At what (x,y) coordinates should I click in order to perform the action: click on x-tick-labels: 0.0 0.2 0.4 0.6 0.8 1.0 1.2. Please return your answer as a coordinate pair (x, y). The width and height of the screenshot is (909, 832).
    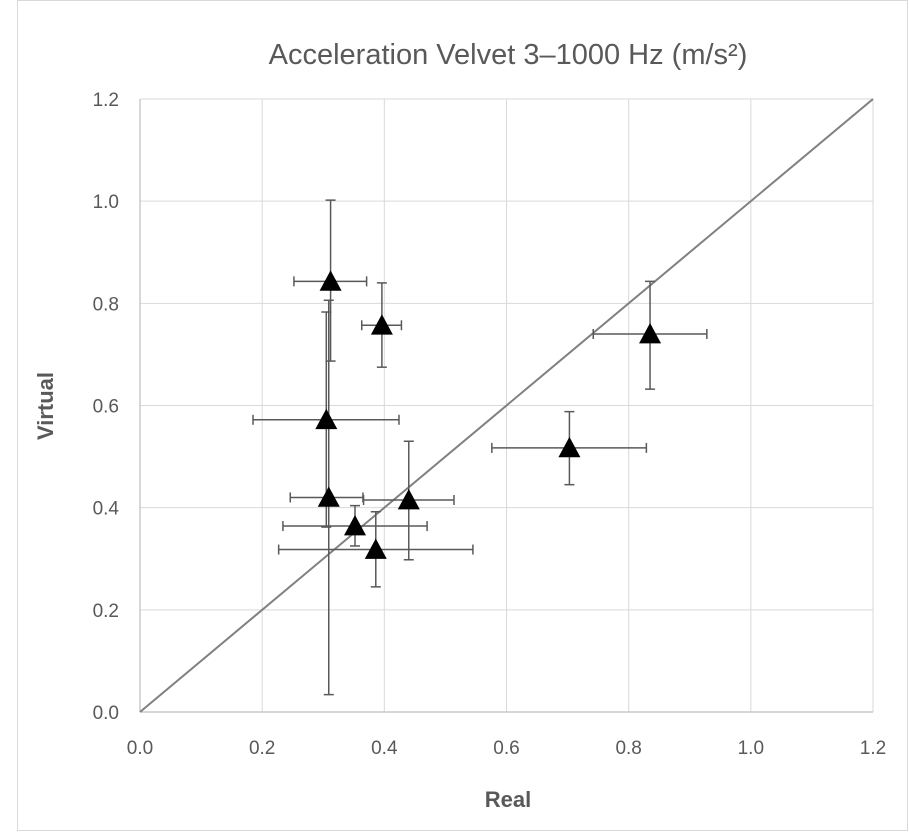
    Looking at the image, I should click on (506, 748).